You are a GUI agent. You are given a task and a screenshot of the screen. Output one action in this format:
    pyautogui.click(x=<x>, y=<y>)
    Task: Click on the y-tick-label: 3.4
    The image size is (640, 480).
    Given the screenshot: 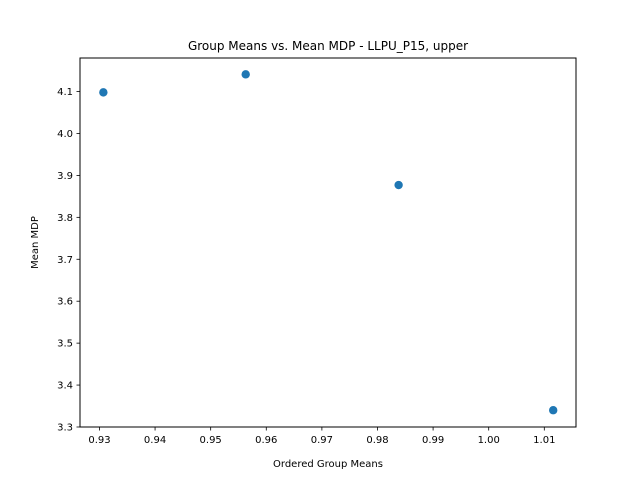 What is the action you would take?
    pyautogui.click(x=65, y=386)
    